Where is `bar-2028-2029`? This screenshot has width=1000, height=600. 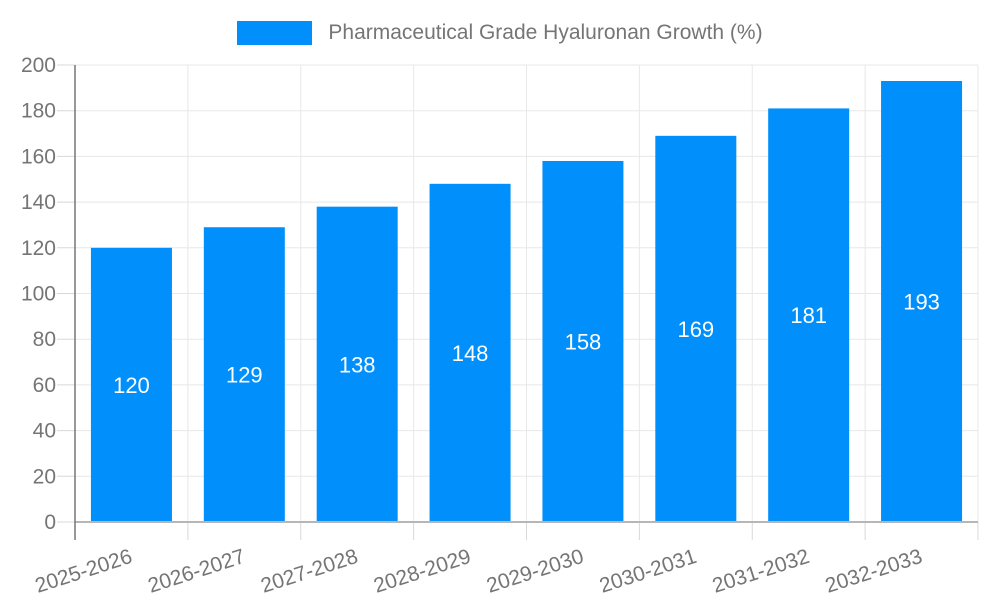
bar-2028-2029 is located at coordinates (470, 352).